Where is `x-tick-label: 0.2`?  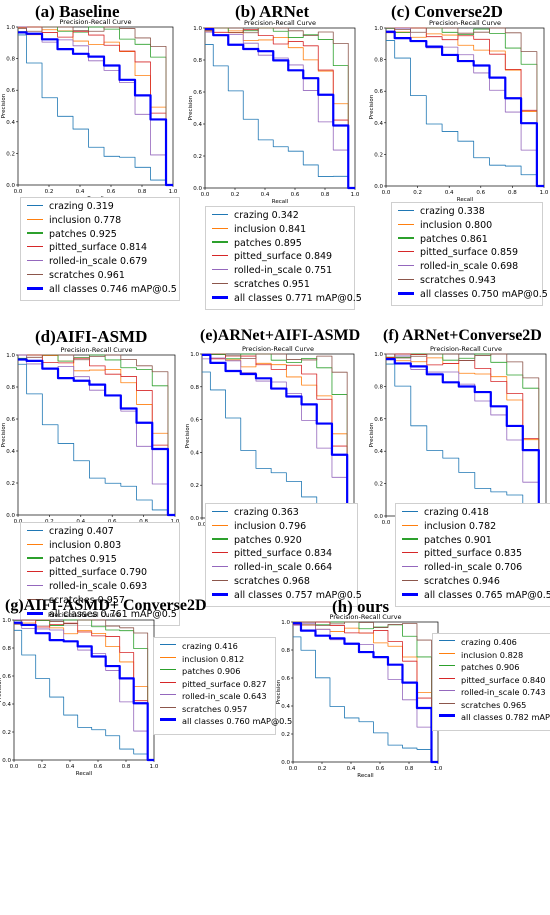
x-tick-label: 0.2 is located at coordinates (42, 767).